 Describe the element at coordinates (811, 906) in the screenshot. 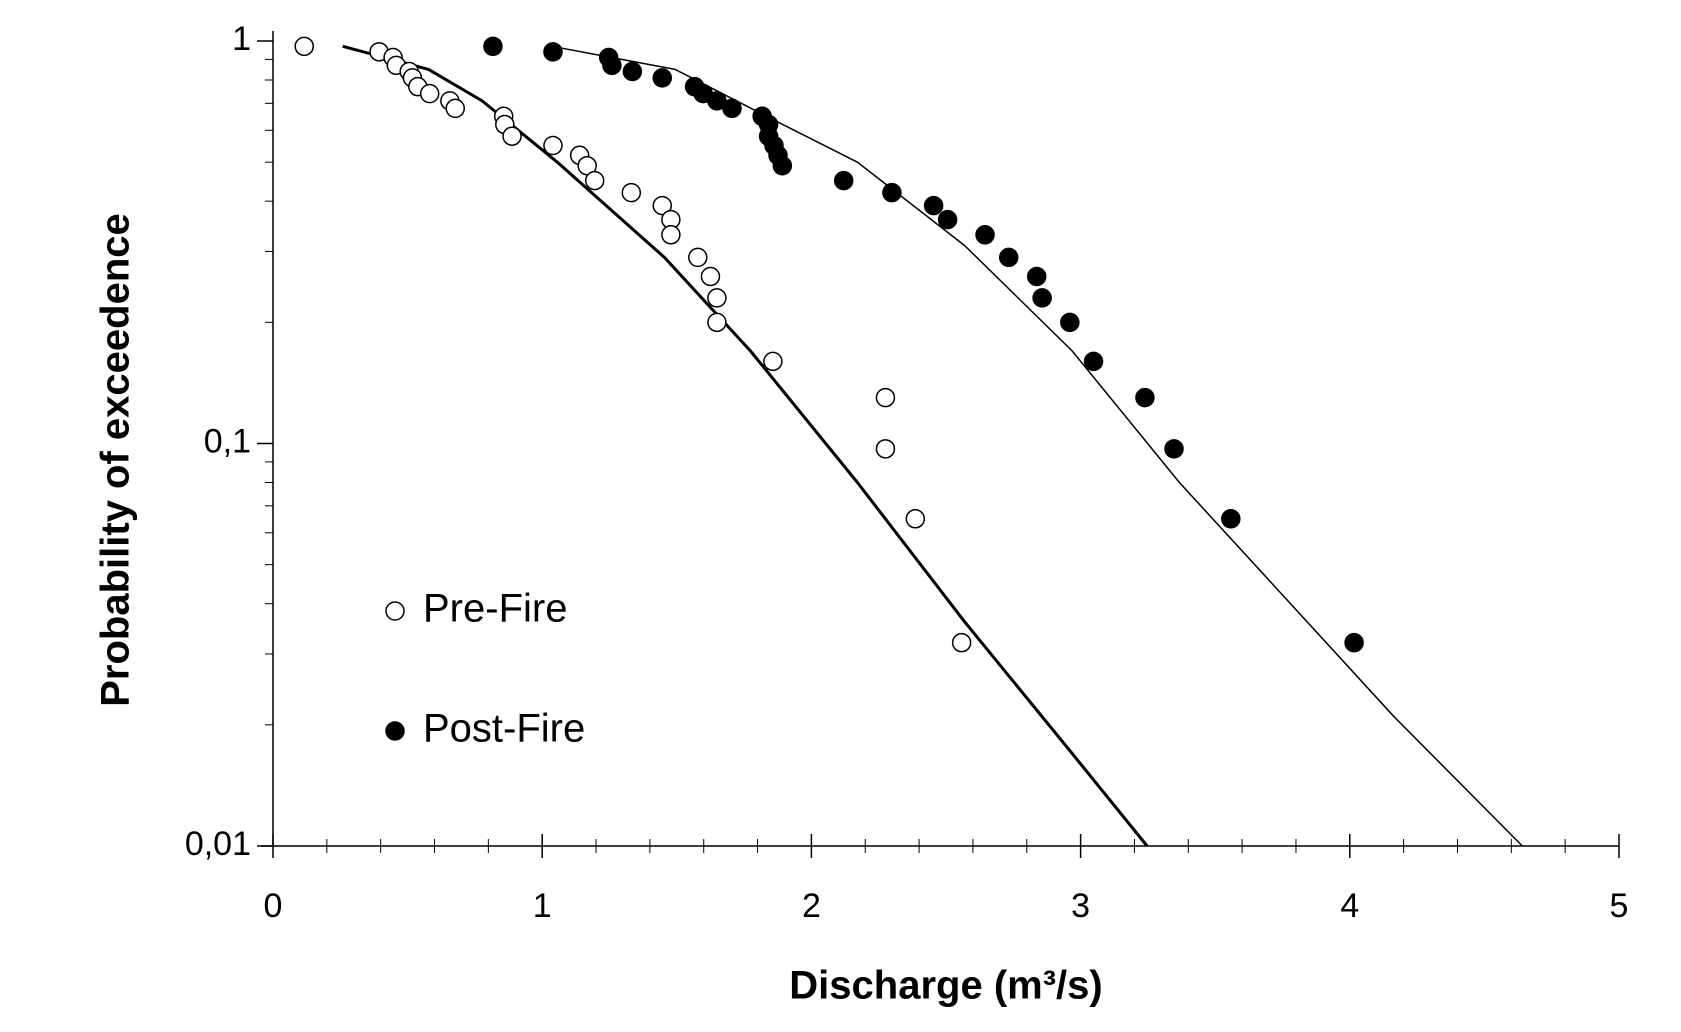

I see `x-tick-label: 2` at that location.